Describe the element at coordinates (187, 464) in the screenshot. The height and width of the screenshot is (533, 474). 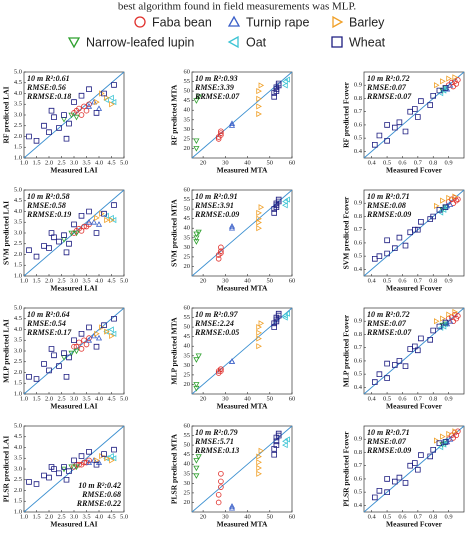
I see `y-tick-label: 40` at that location.